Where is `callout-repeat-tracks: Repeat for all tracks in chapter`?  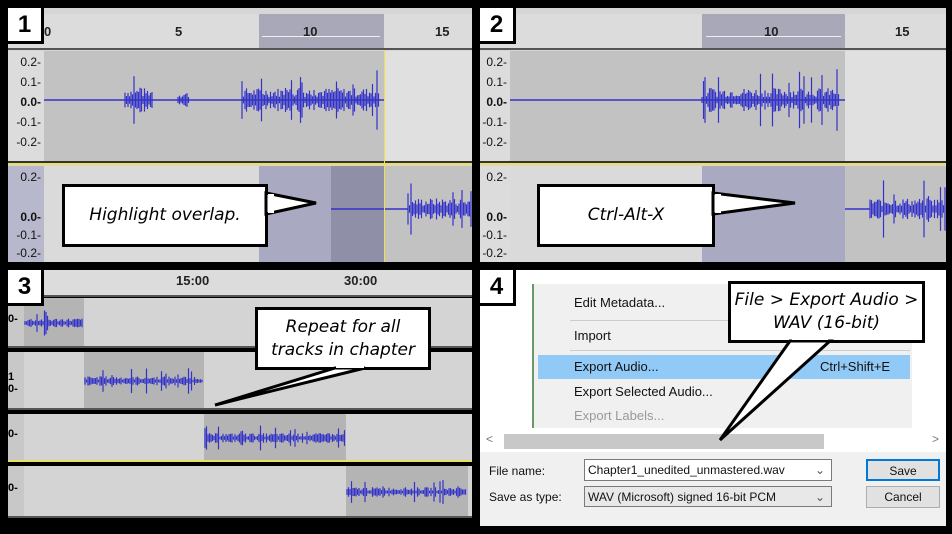 callout-repeat-tracks: Repeat for all tracks in chapter is located at coordinates (343, 338).